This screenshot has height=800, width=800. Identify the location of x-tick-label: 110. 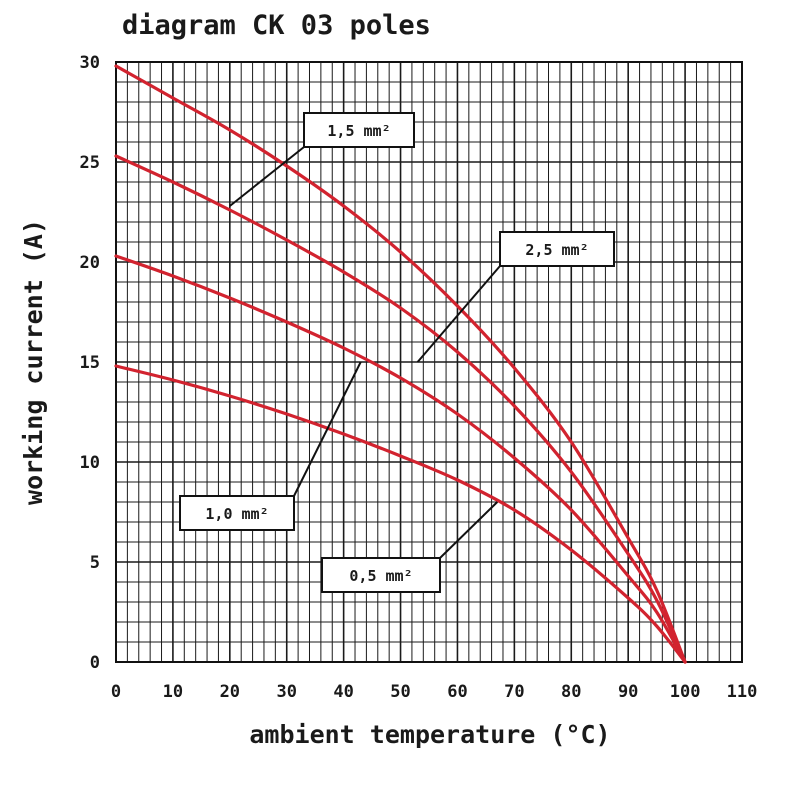
(742, 692).